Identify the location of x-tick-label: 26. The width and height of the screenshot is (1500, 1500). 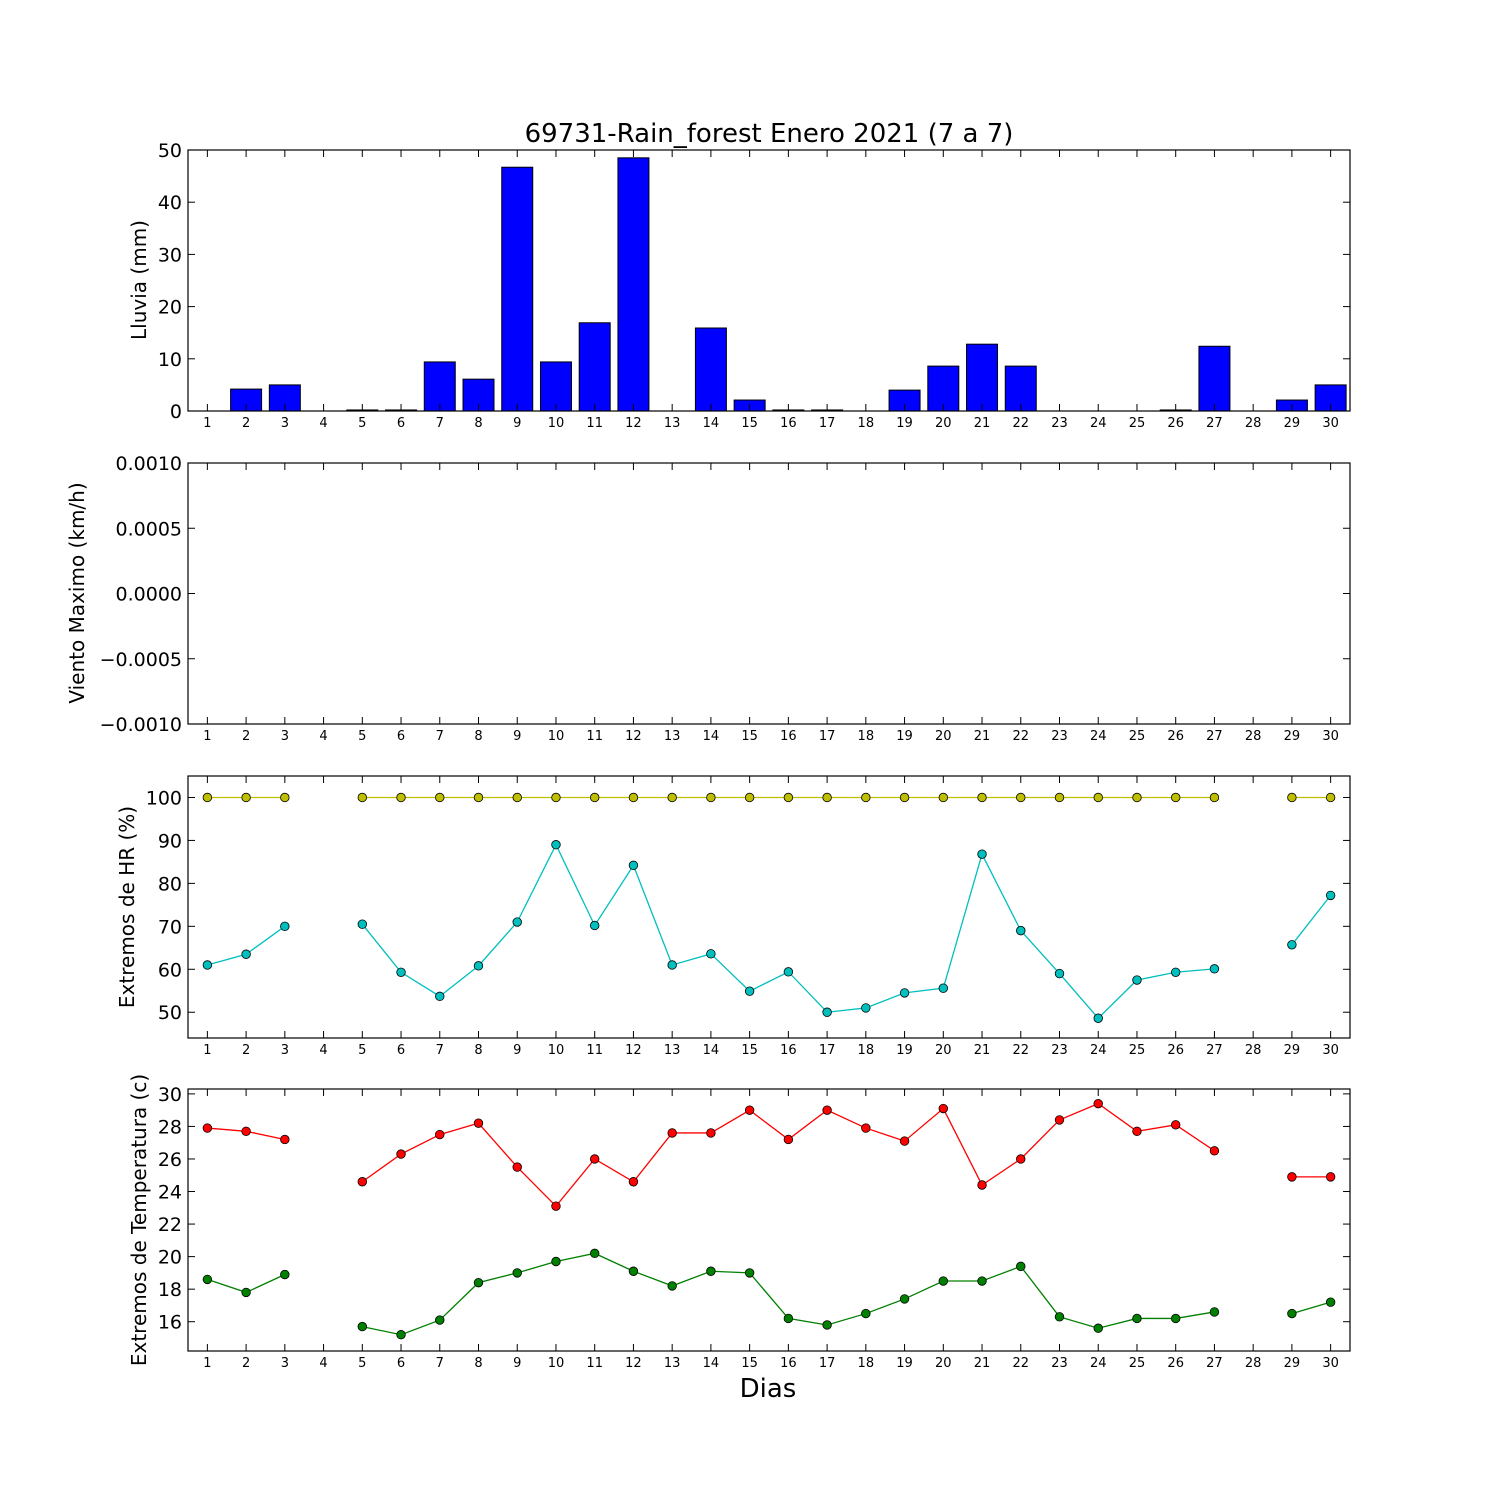
(1175, 423).